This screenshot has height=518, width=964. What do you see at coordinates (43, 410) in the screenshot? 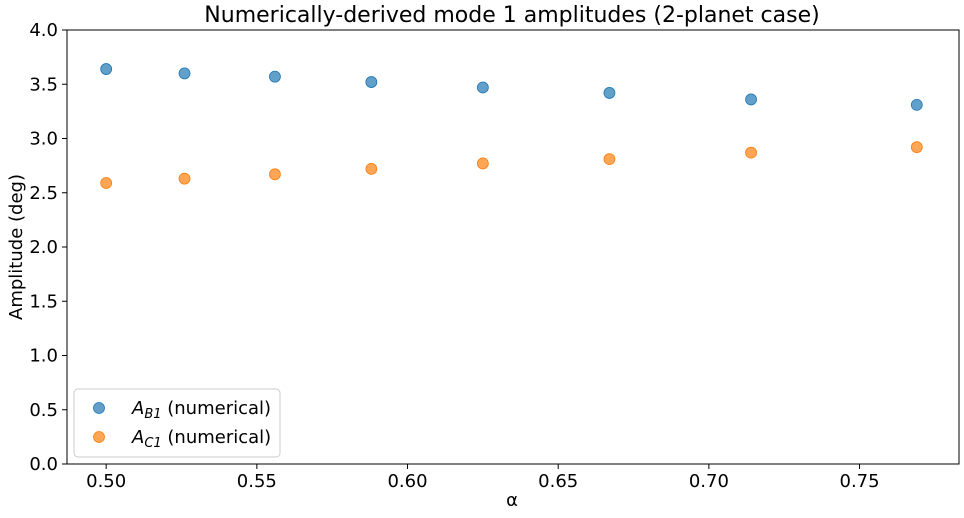
I see `y-tick-label: 0.5` at bounding box center [43, 410].